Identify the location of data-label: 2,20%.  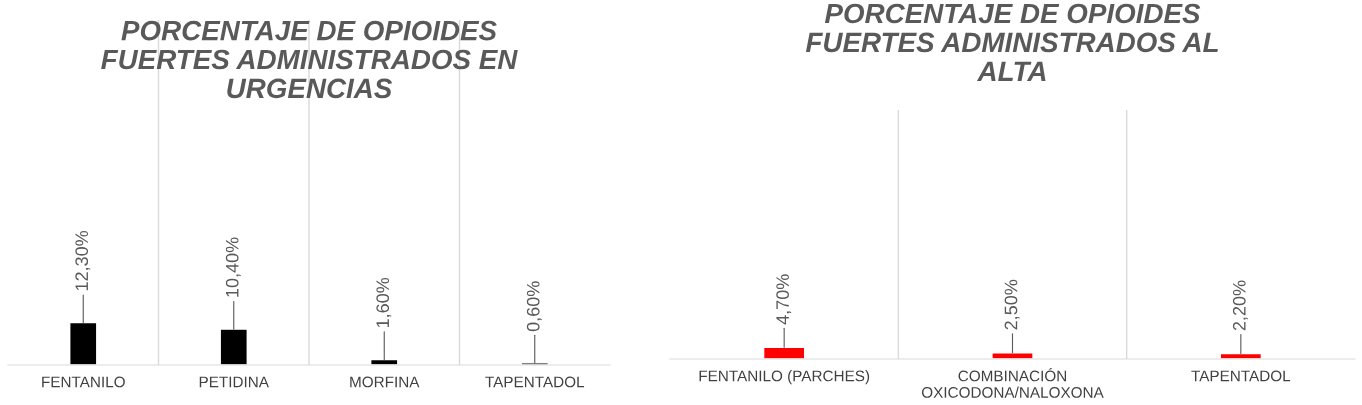
(1240, 305).